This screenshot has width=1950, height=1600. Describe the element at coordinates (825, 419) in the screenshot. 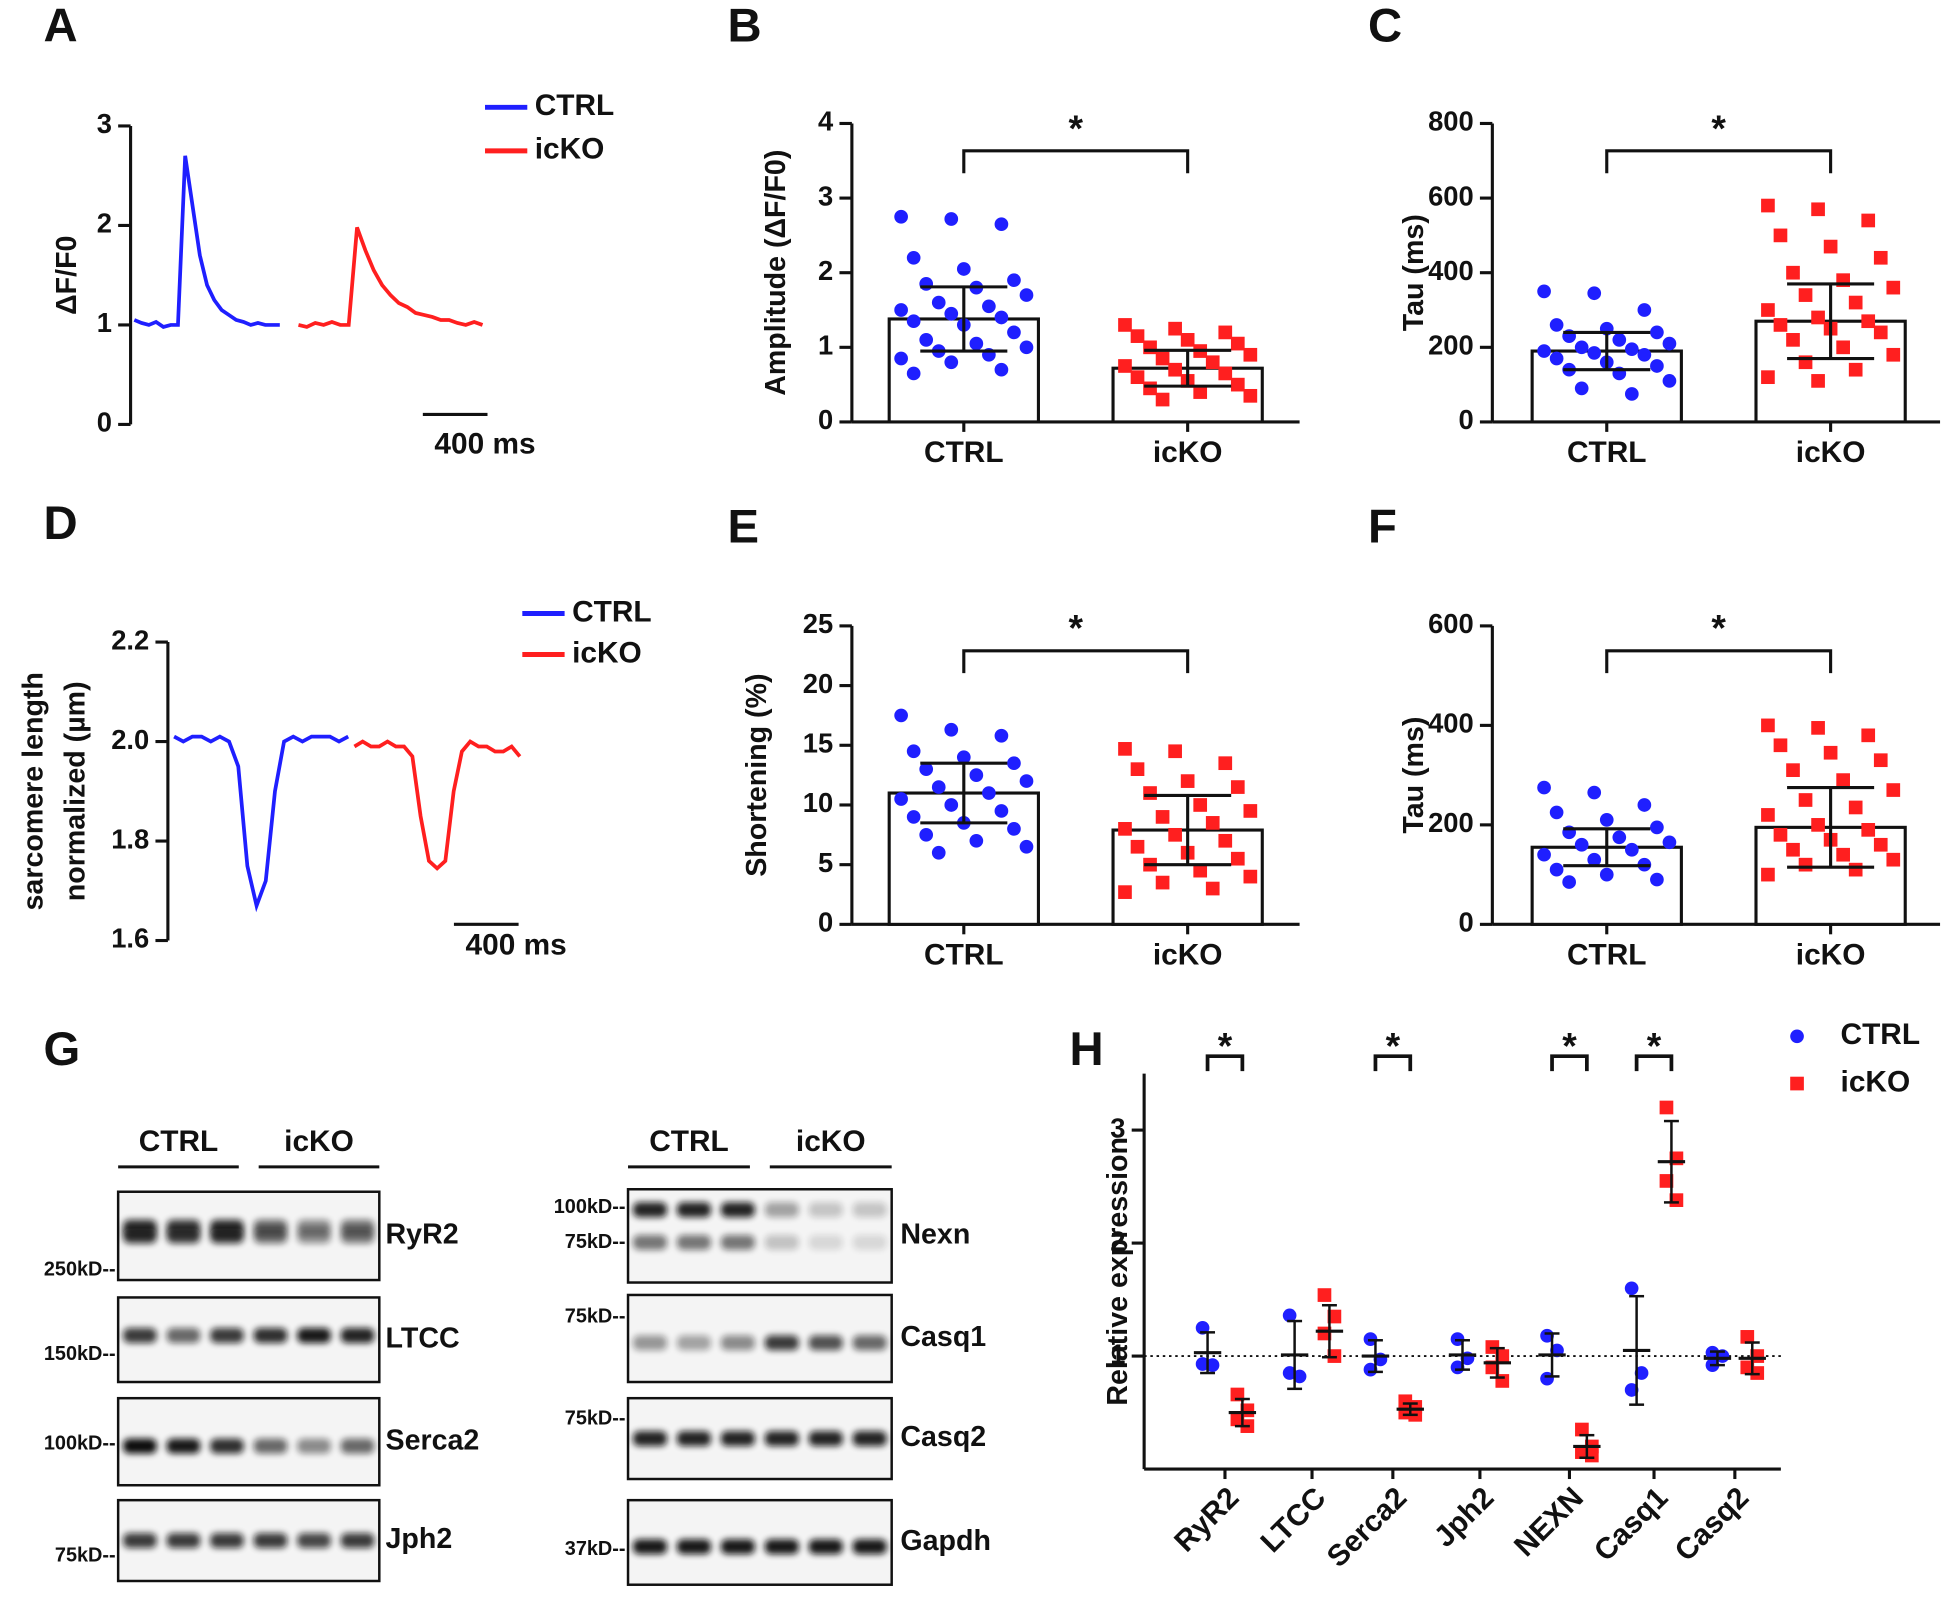

I see `y-tick-label: 0` at that location.